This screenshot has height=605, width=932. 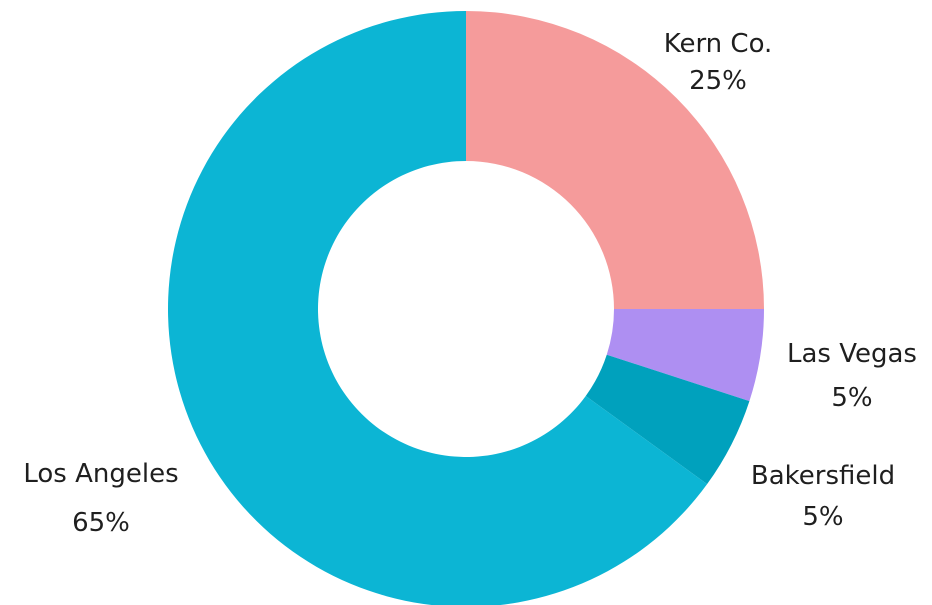 What do you see at coordinates (822, 517) in the screenshot?
I see `slice-value-bakersfield: 5%` at bounding box center [822, 517].